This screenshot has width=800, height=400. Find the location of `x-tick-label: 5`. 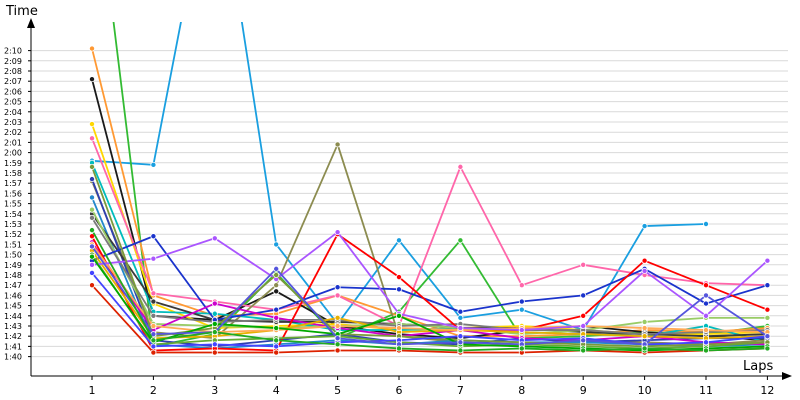

x-tick-label: 5 is located at coordinates (337, 390).